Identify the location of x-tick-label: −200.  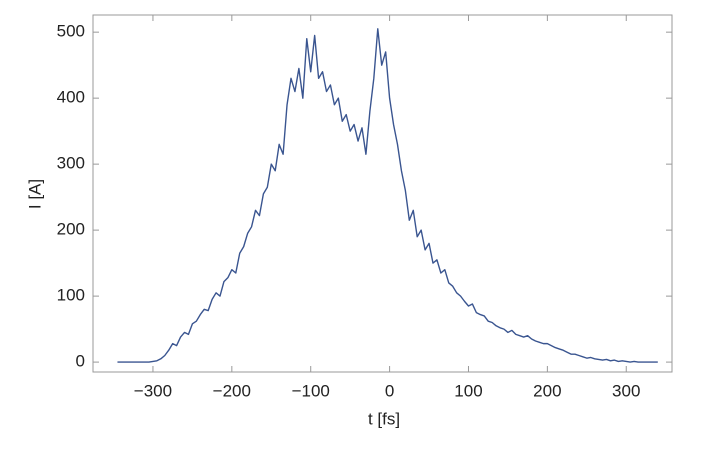
(232, 390).